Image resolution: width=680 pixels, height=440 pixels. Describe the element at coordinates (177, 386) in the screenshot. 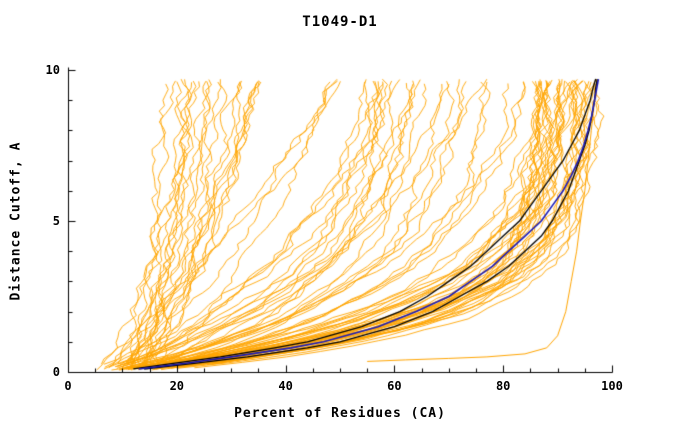

I see `x-tick-label: 20` at that location.